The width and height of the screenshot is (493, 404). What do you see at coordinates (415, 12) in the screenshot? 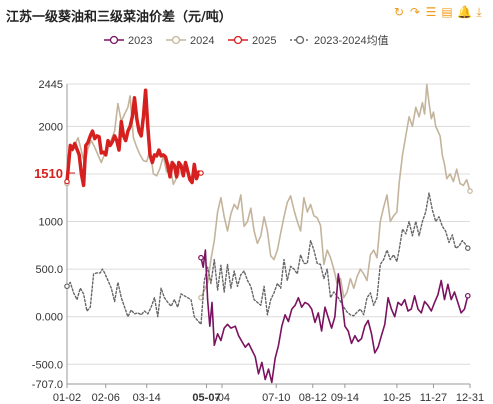
I see `share-icon: ↷` at bounding box center [415, 12].